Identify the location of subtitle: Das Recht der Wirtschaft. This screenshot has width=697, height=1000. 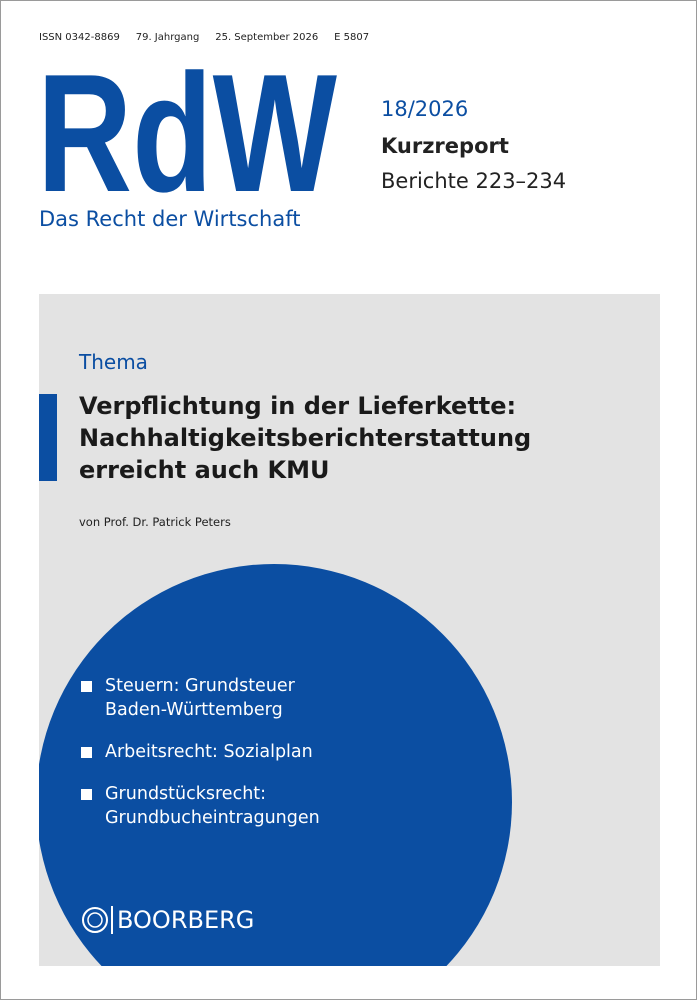
(170, 219).